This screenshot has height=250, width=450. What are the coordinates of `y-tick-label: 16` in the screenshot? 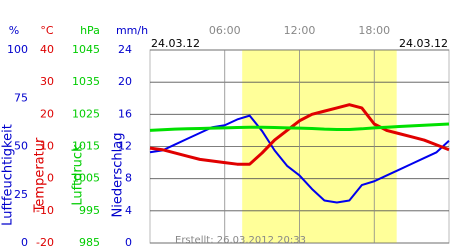 It's located at (125, 113).